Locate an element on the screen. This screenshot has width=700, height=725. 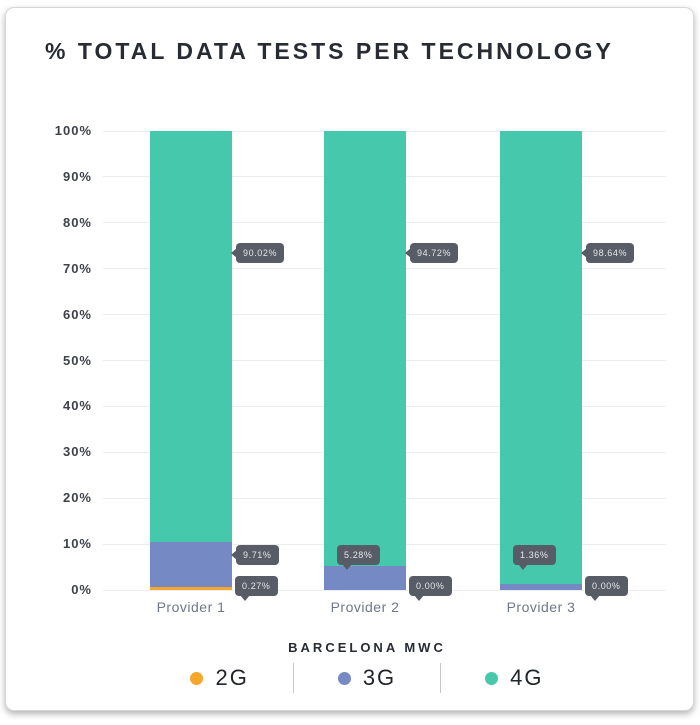
data-label-3g: 1.36% is located at coordinates (534, 557).